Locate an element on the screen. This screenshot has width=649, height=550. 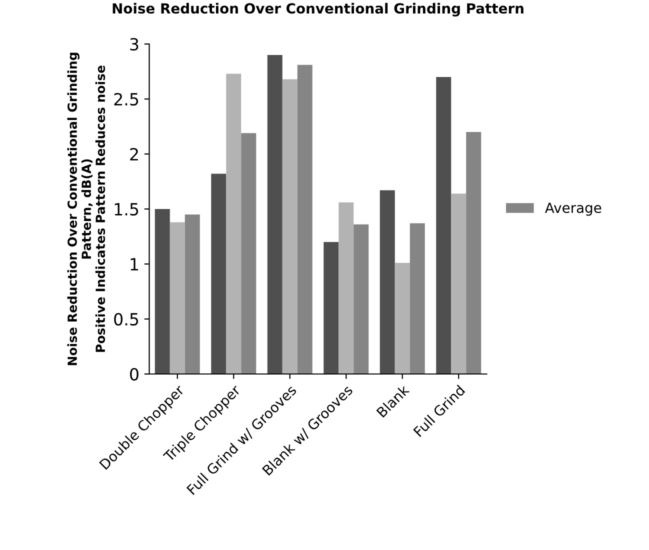
y-tick-label: 2.5 is located at coordinates (126, 99).